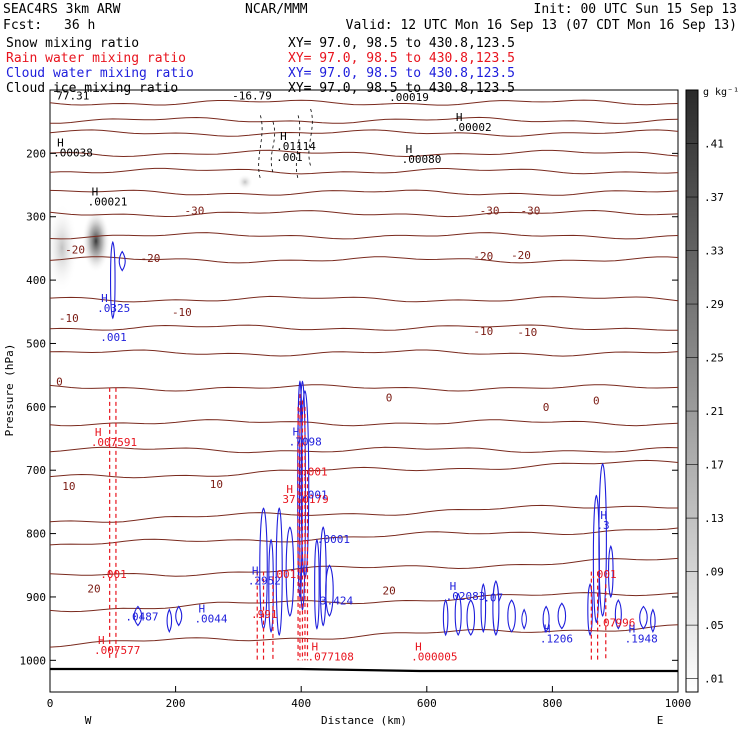  What do you see at coordinates (714, 411) in the screenshot?
I see `colorbar-tick-label: .21` at bounding box center [714, 411].